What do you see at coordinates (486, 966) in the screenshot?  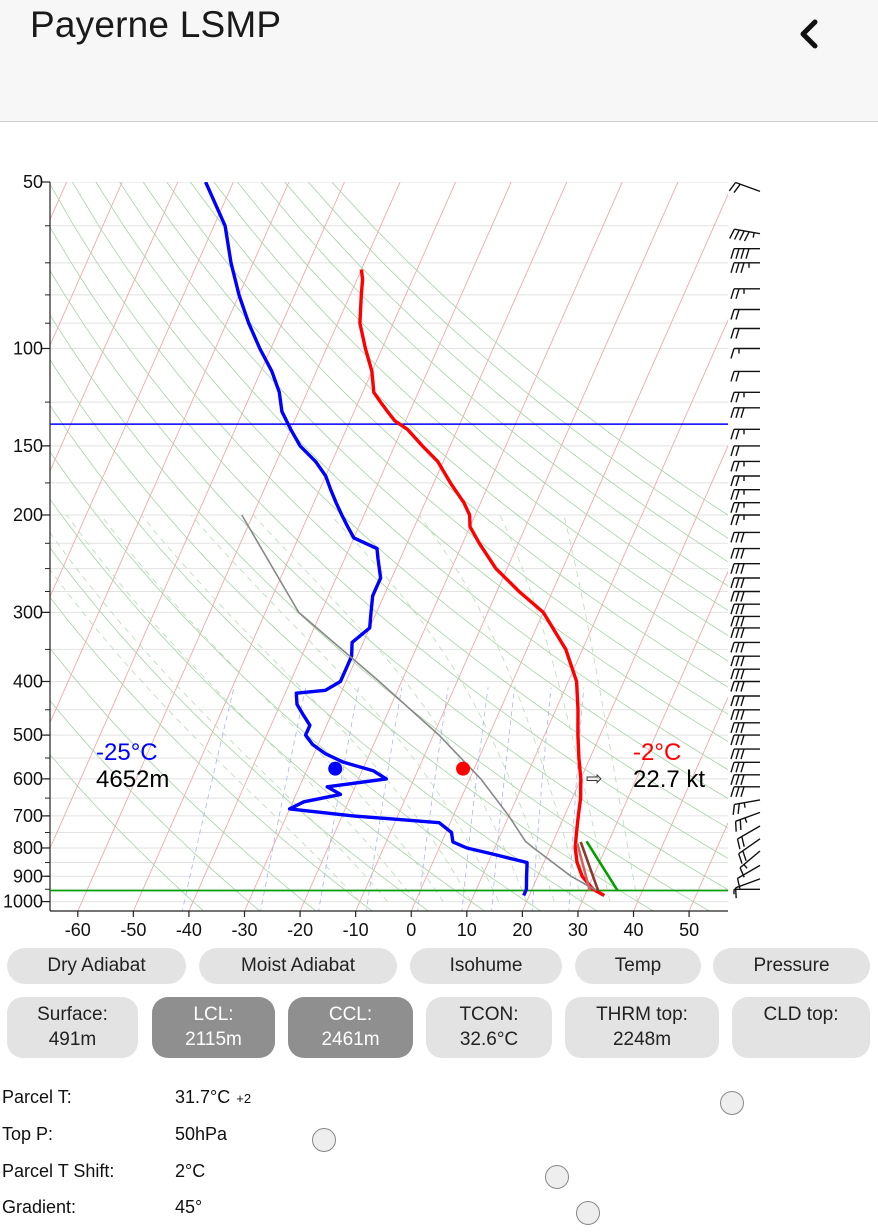 I see `isohume-button: Isohume` at bounding box center [486, 966].